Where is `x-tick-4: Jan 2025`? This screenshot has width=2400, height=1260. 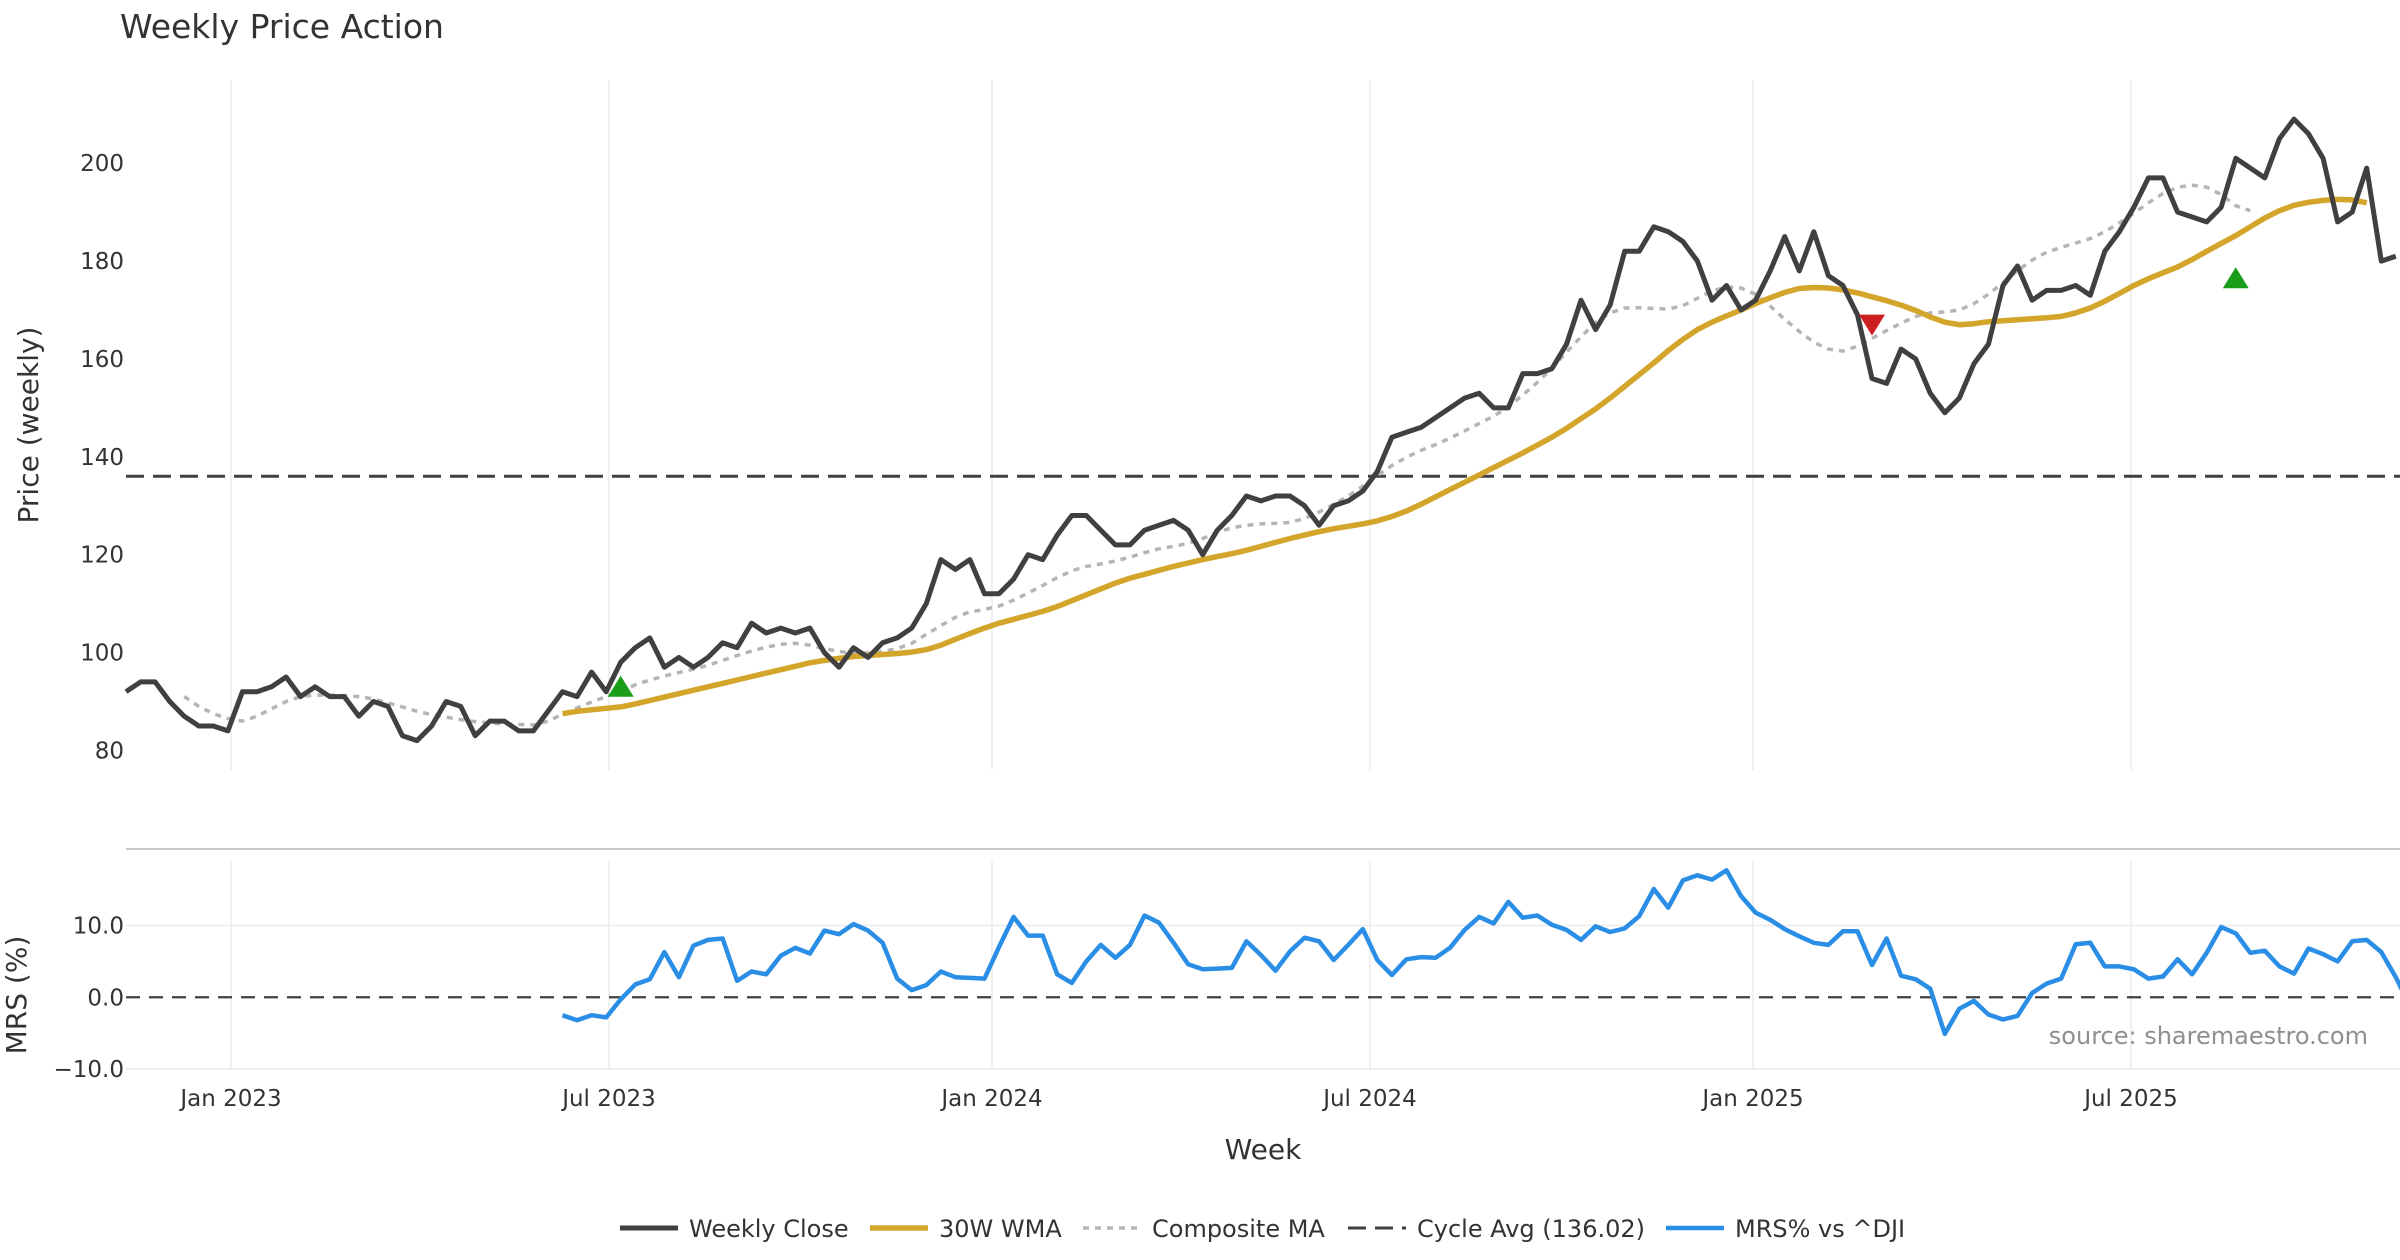 x-tick-4: Jan 2025 is located at coordinates (1751, 1099).